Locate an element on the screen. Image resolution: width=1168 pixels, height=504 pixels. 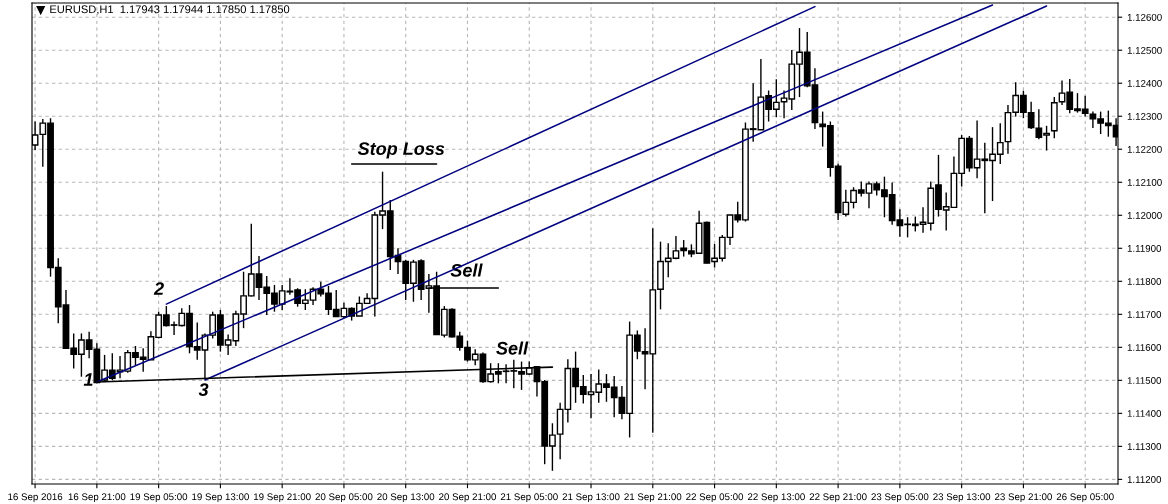
y-tick-label: 1.11200 is located at coordinates (1144, 479).